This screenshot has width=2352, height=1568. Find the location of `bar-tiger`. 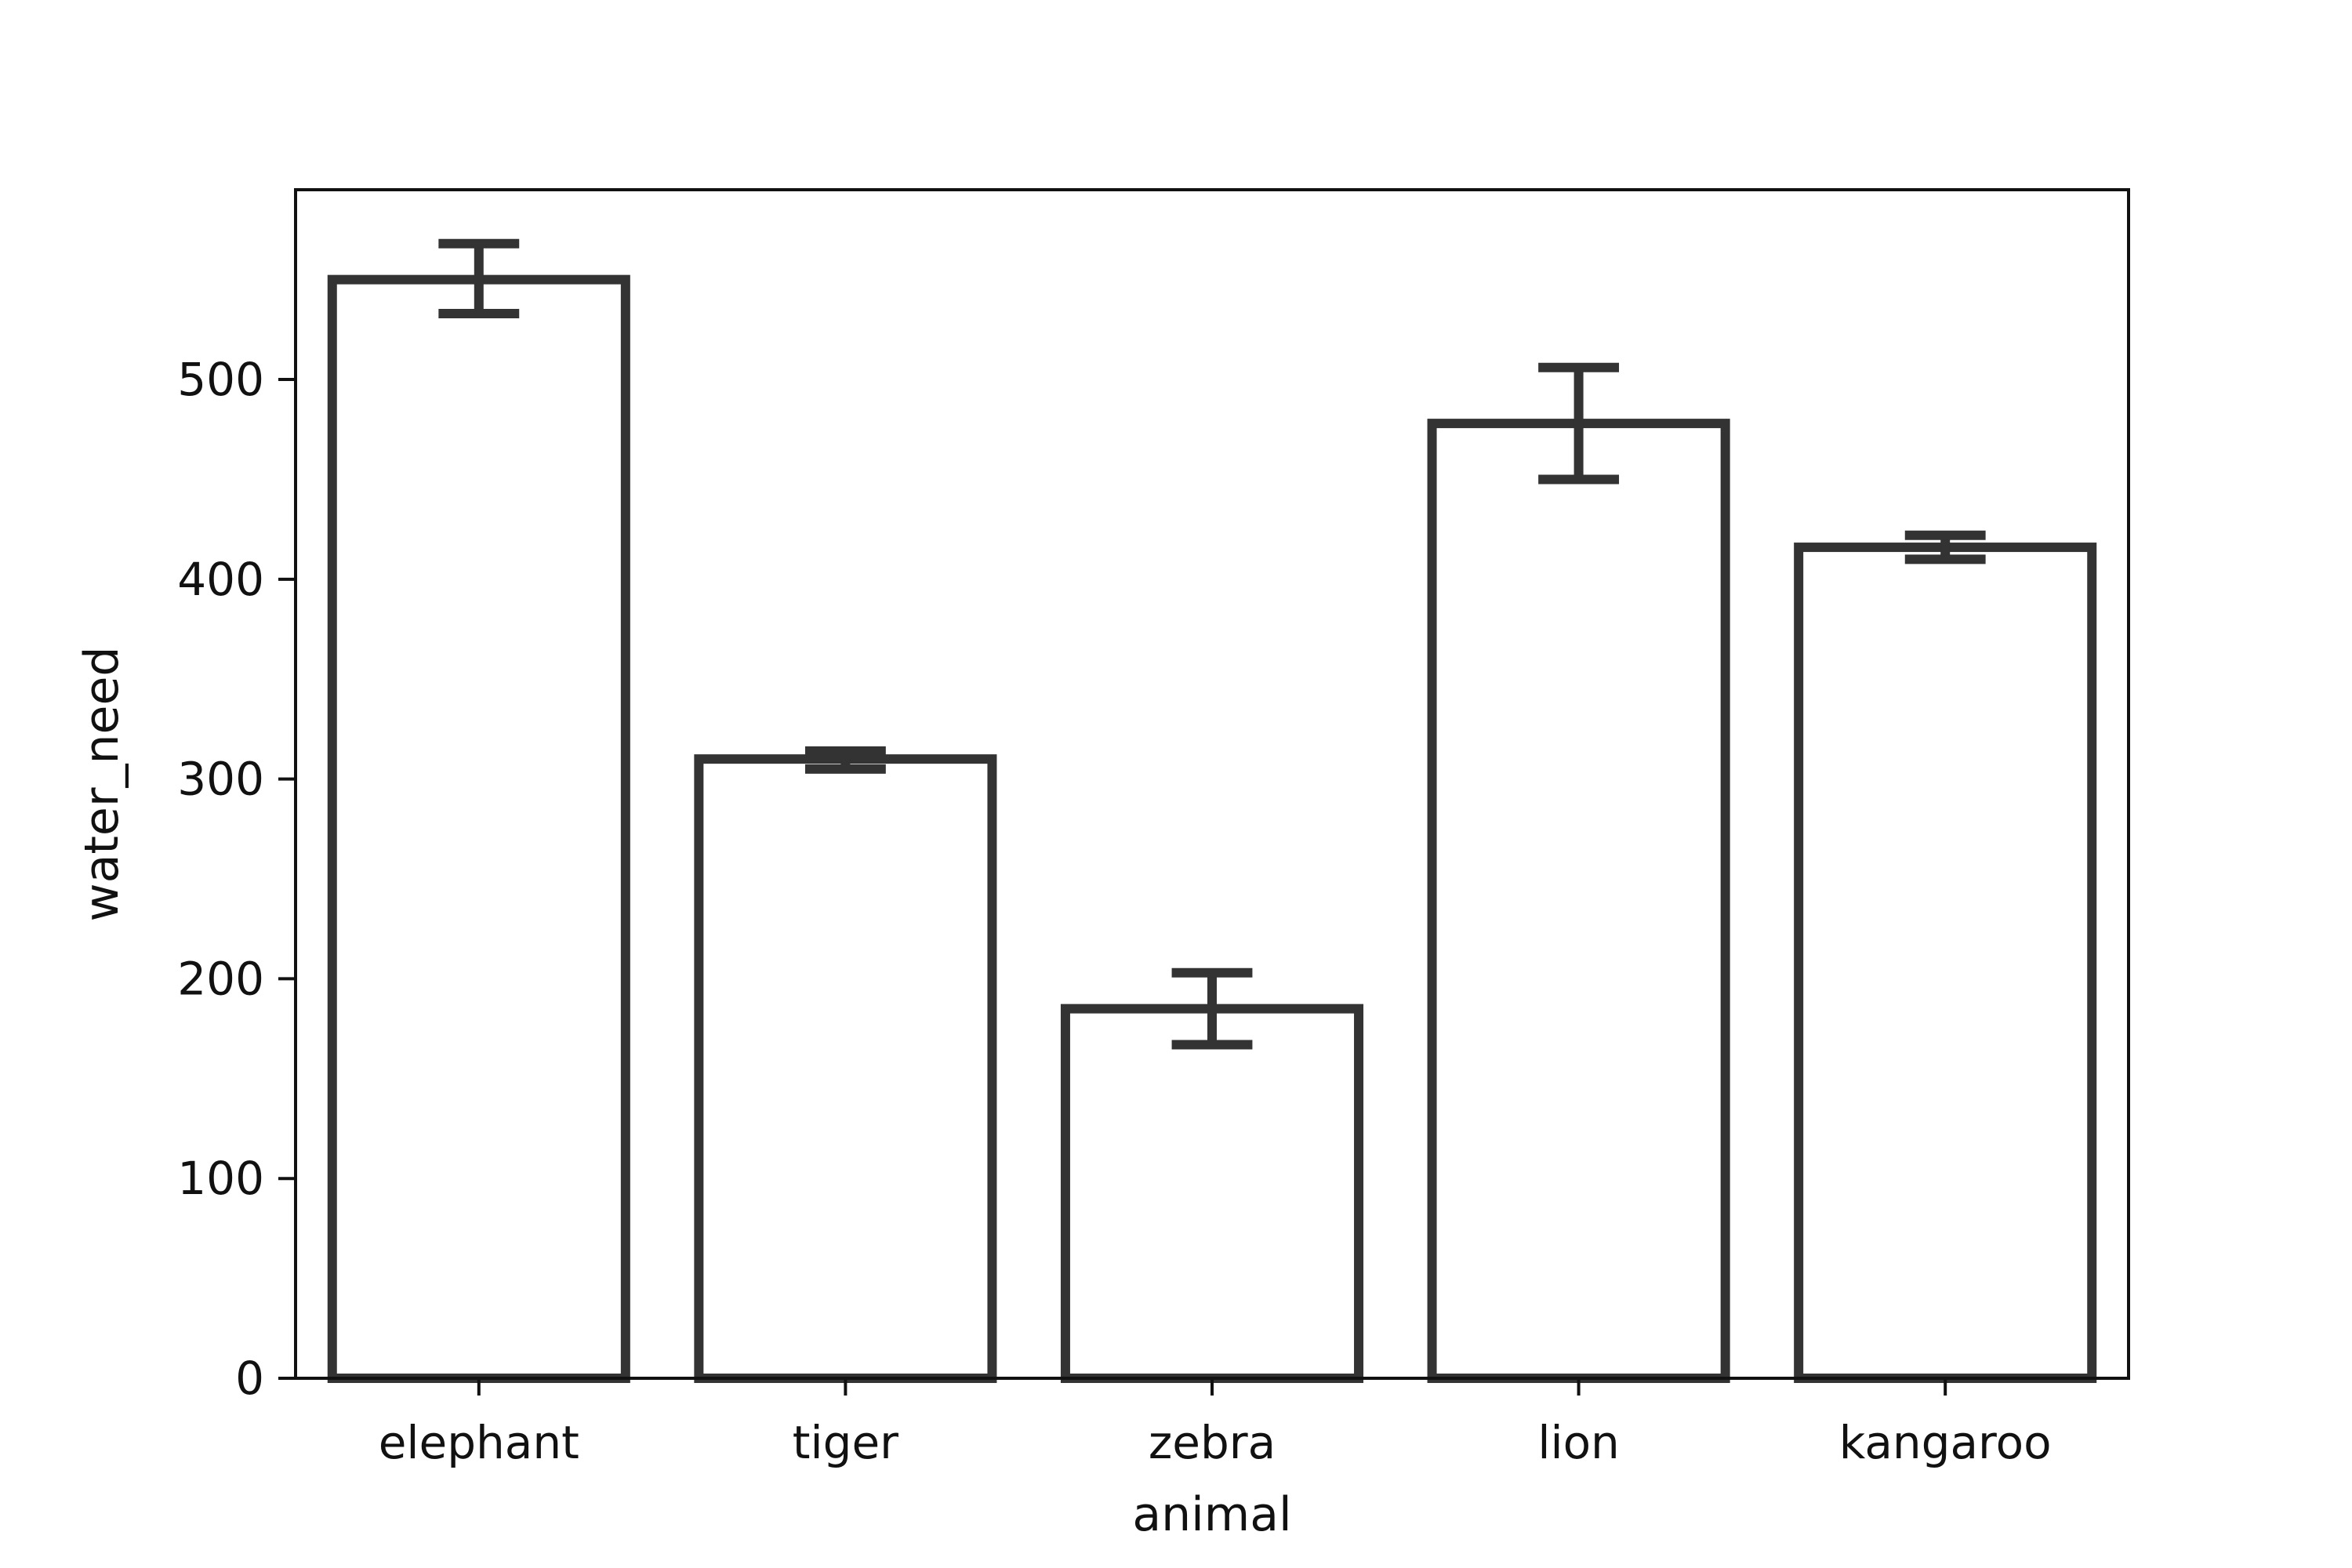

bar-tiger is located at coordinates (846, 1068).